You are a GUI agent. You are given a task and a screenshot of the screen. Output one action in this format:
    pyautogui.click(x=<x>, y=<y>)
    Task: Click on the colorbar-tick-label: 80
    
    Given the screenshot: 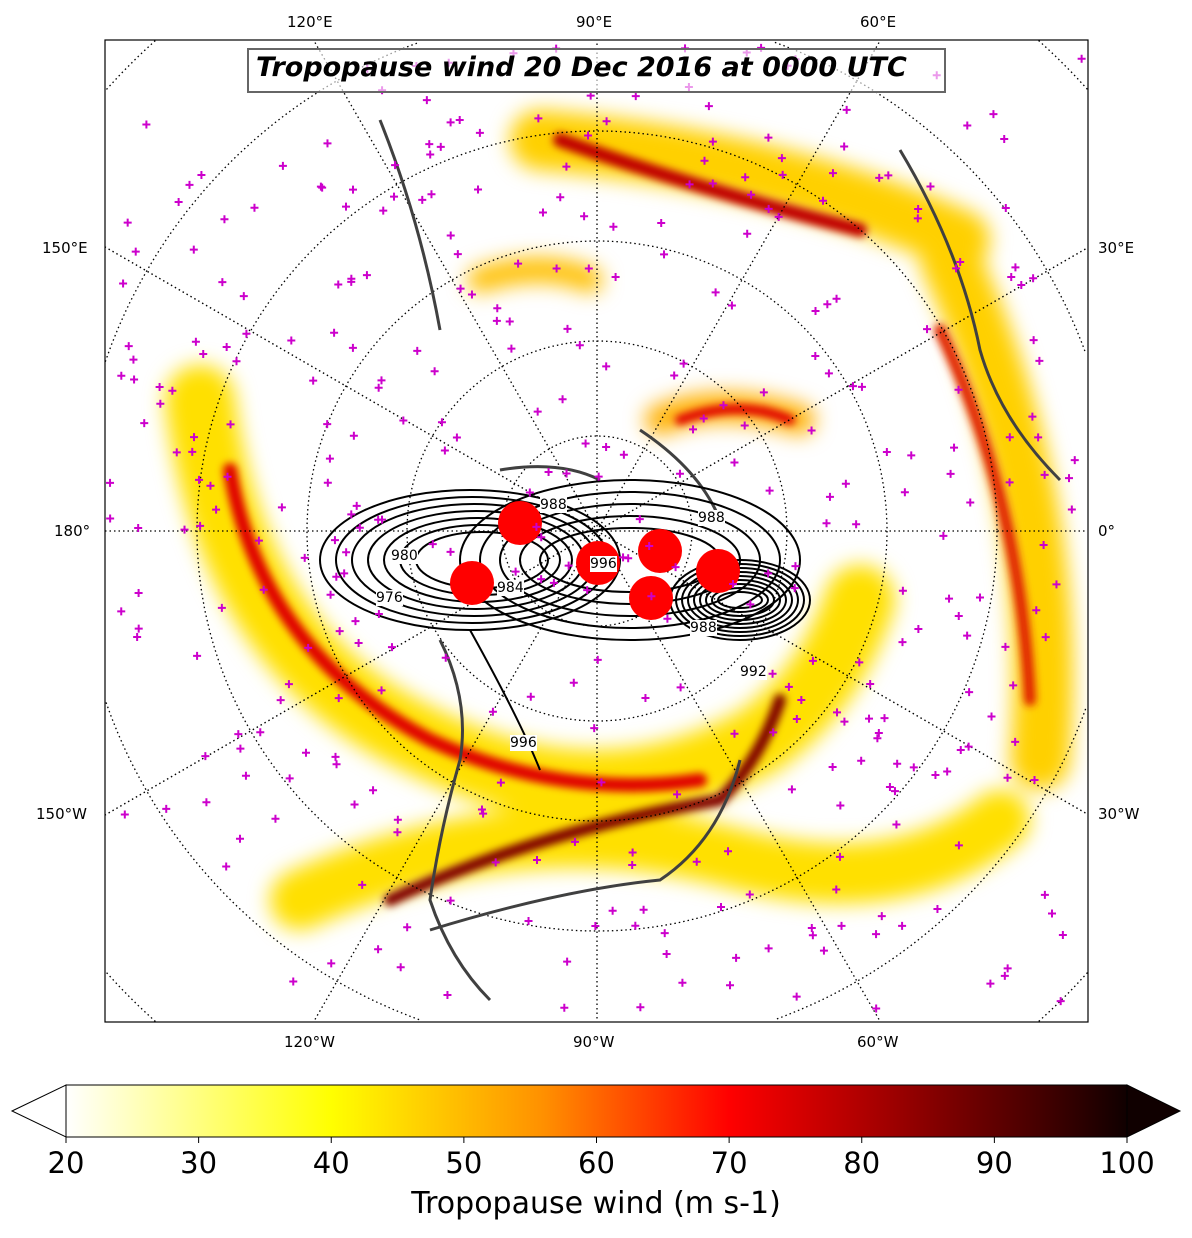 What is the action you would take?
    pyautogui.click(x=862, y=1163)
    